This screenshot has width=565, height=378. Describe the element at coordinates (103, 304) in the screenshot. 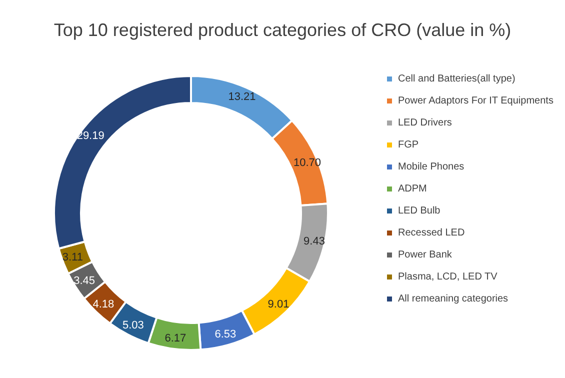

I see `data-label: 4.18` at that location.